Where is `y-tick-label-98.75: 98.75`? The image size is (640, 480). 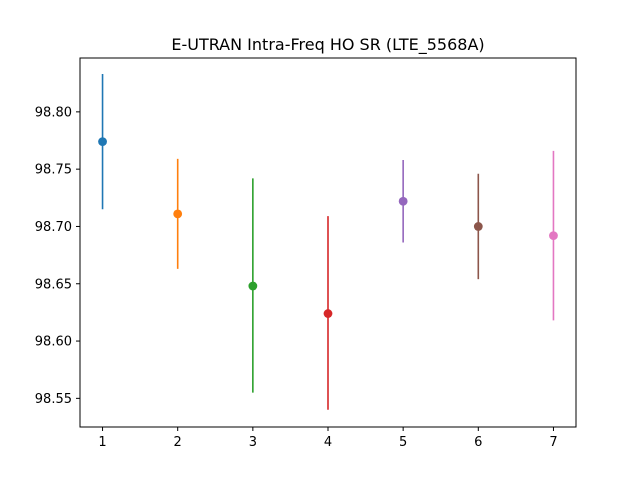
y-tick-label-98.75: 98.75 is located at coordinates (53, 170).